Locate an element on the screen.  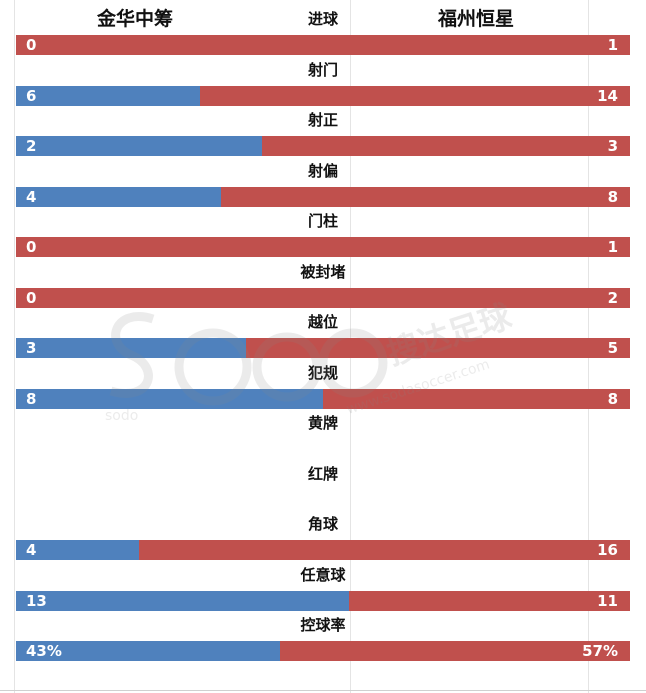
away-value-label: 57% is located at coordinates (600, 651).